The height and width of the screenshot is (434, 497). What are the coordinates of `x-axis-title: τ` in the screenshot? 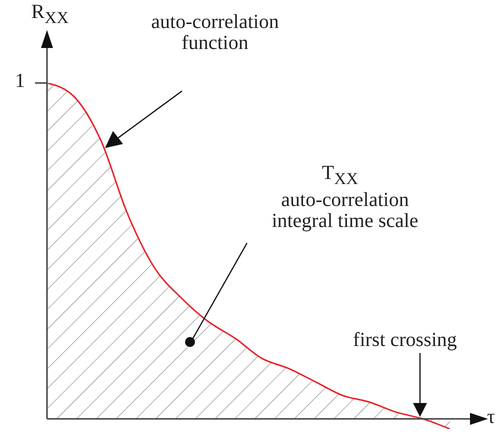 It's located at (491, 417).